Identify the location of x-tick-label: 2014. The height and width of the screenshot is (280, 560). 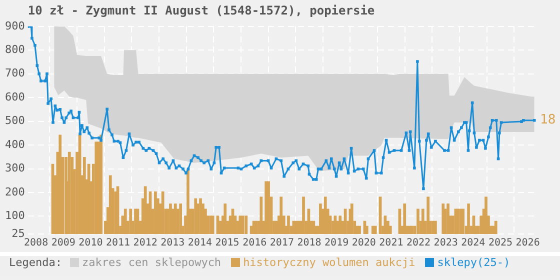
(200, 243).